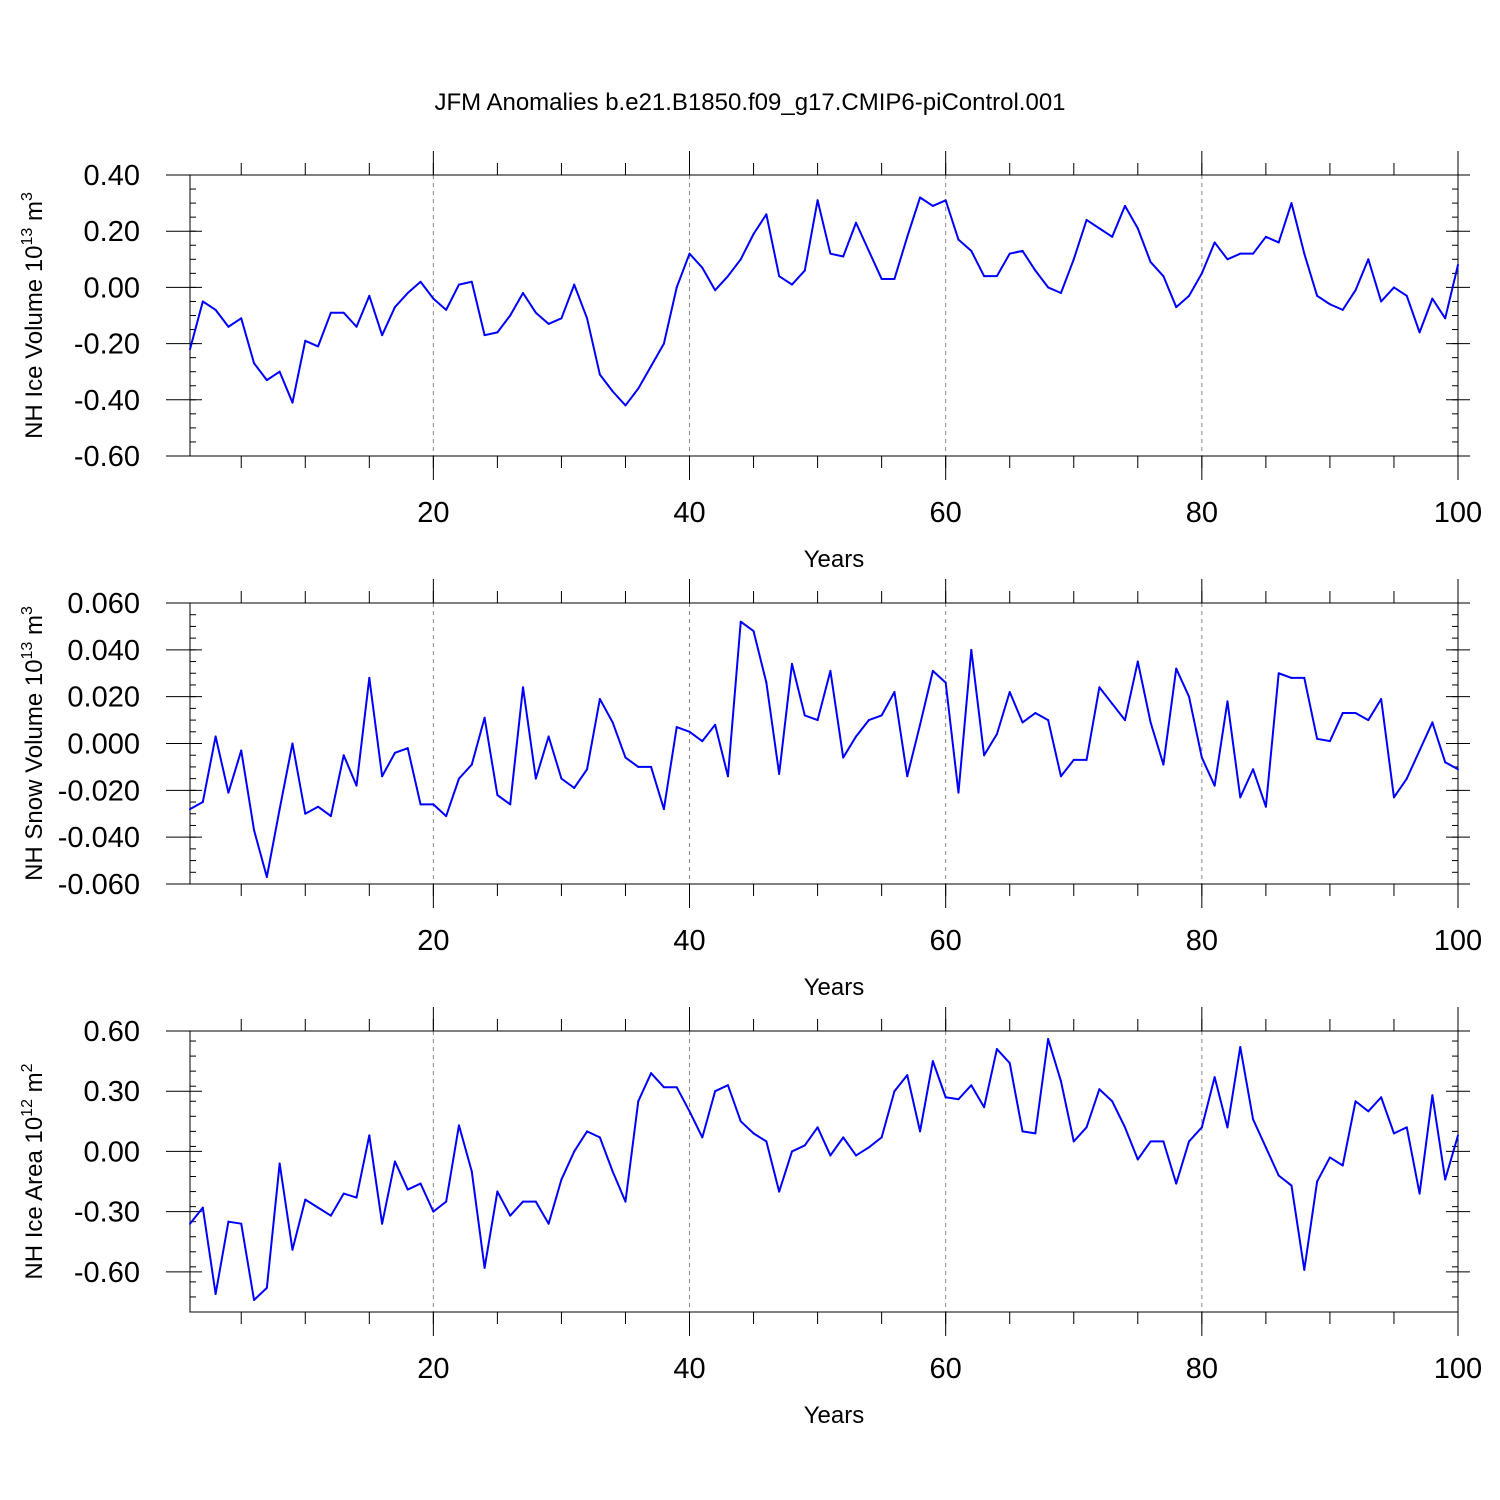 This screenshot has height=1500, width=1500. Describe the element at coordinates (1458, 513) in the screenshot. I see `x-tick-label: 100` at that location.